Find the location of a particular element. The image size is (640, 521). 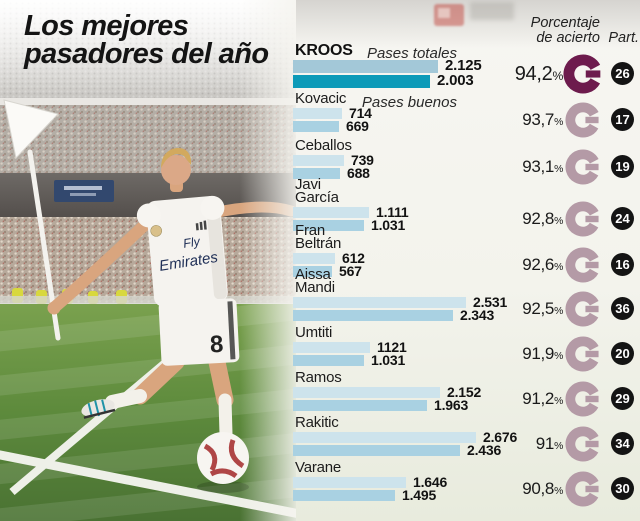

bar-value-good: 2.003 is located at coordinates (455, 80).